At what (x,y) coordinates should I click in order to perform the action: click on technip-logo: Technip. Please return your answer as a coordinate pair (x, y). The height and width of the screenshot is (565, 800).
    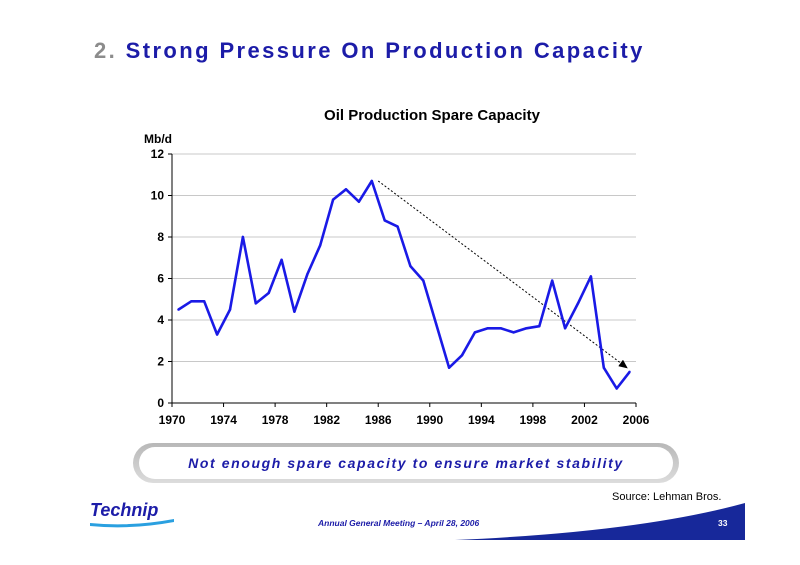
    Looking at the image, I should click on (132, 514).